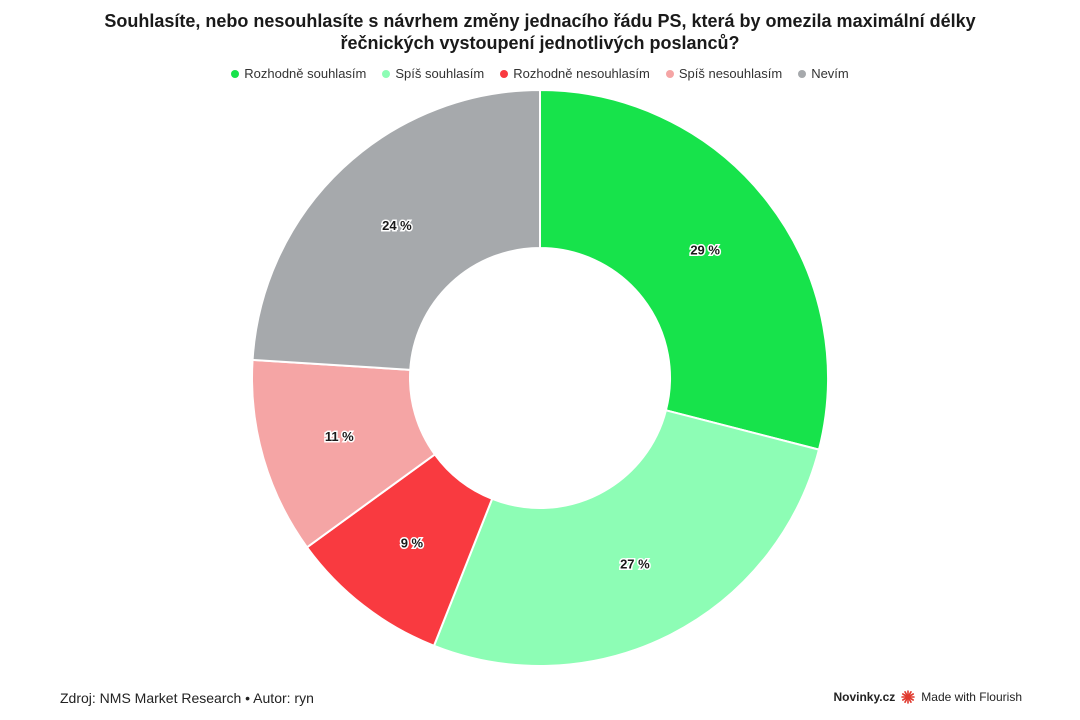  I want to click on footer-credits: Novinky.cz Made with Flourish, so click(927, 697).